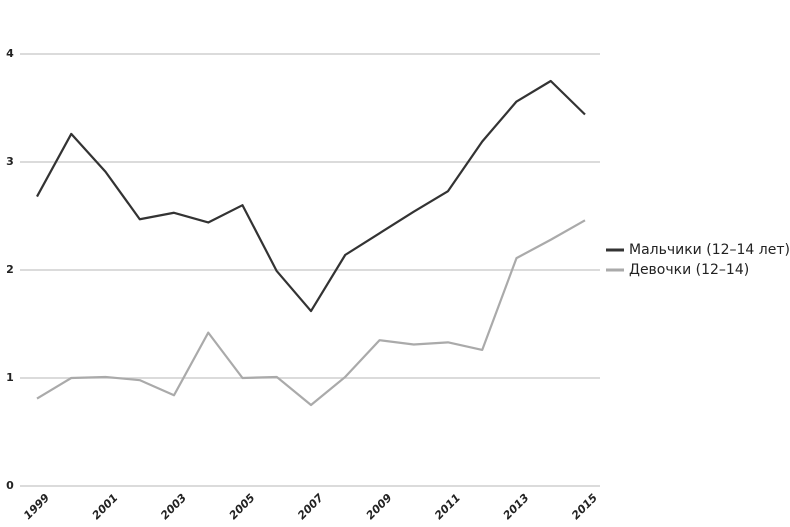 This screenshot has width=790, height=527. I want to click on x-tick-label: 2001, so click(105, 506).